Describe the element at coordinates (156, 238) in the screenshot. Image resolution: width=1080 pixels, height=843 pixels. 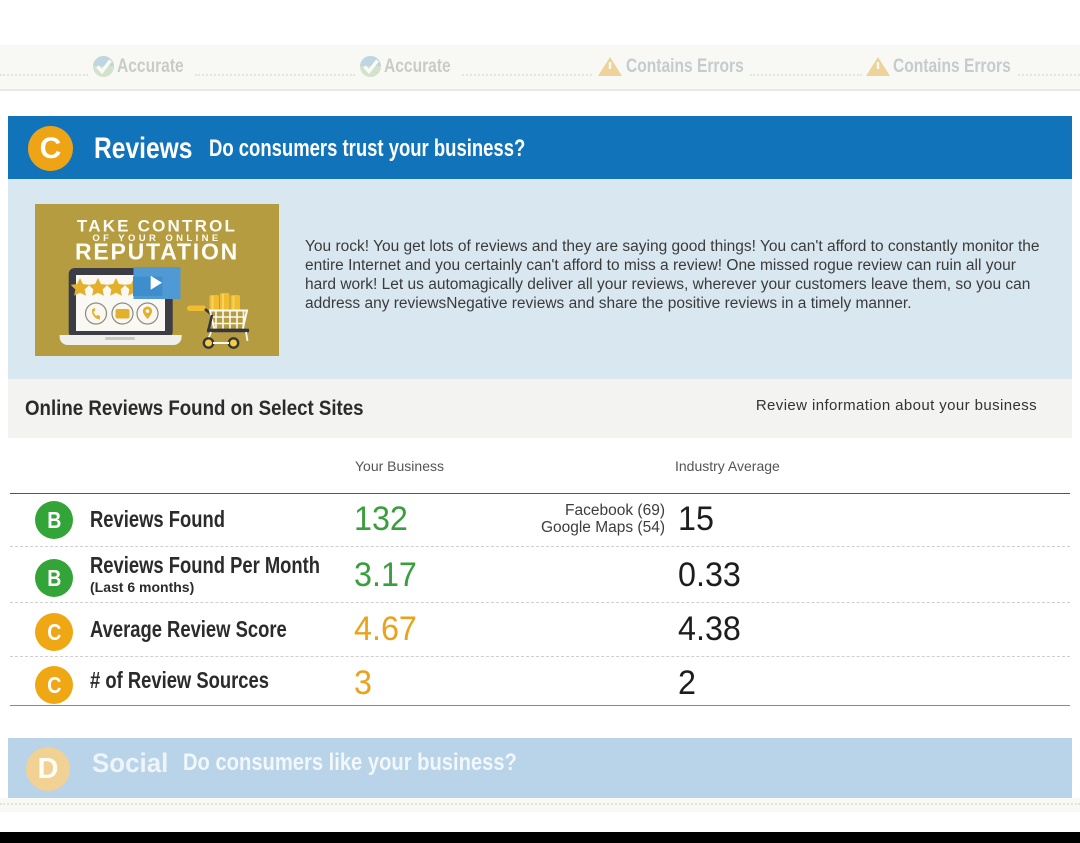
I see `svg-text: OF YOUR ONLINE` at that location.